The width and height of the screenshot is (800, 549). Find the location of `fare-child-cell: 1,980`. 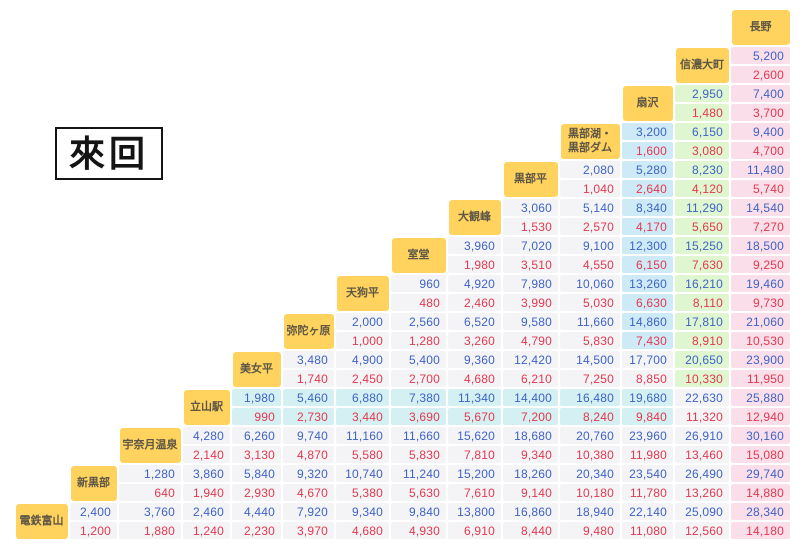

fare-child-cell: 1,980 is located at coordinates (474, 264).